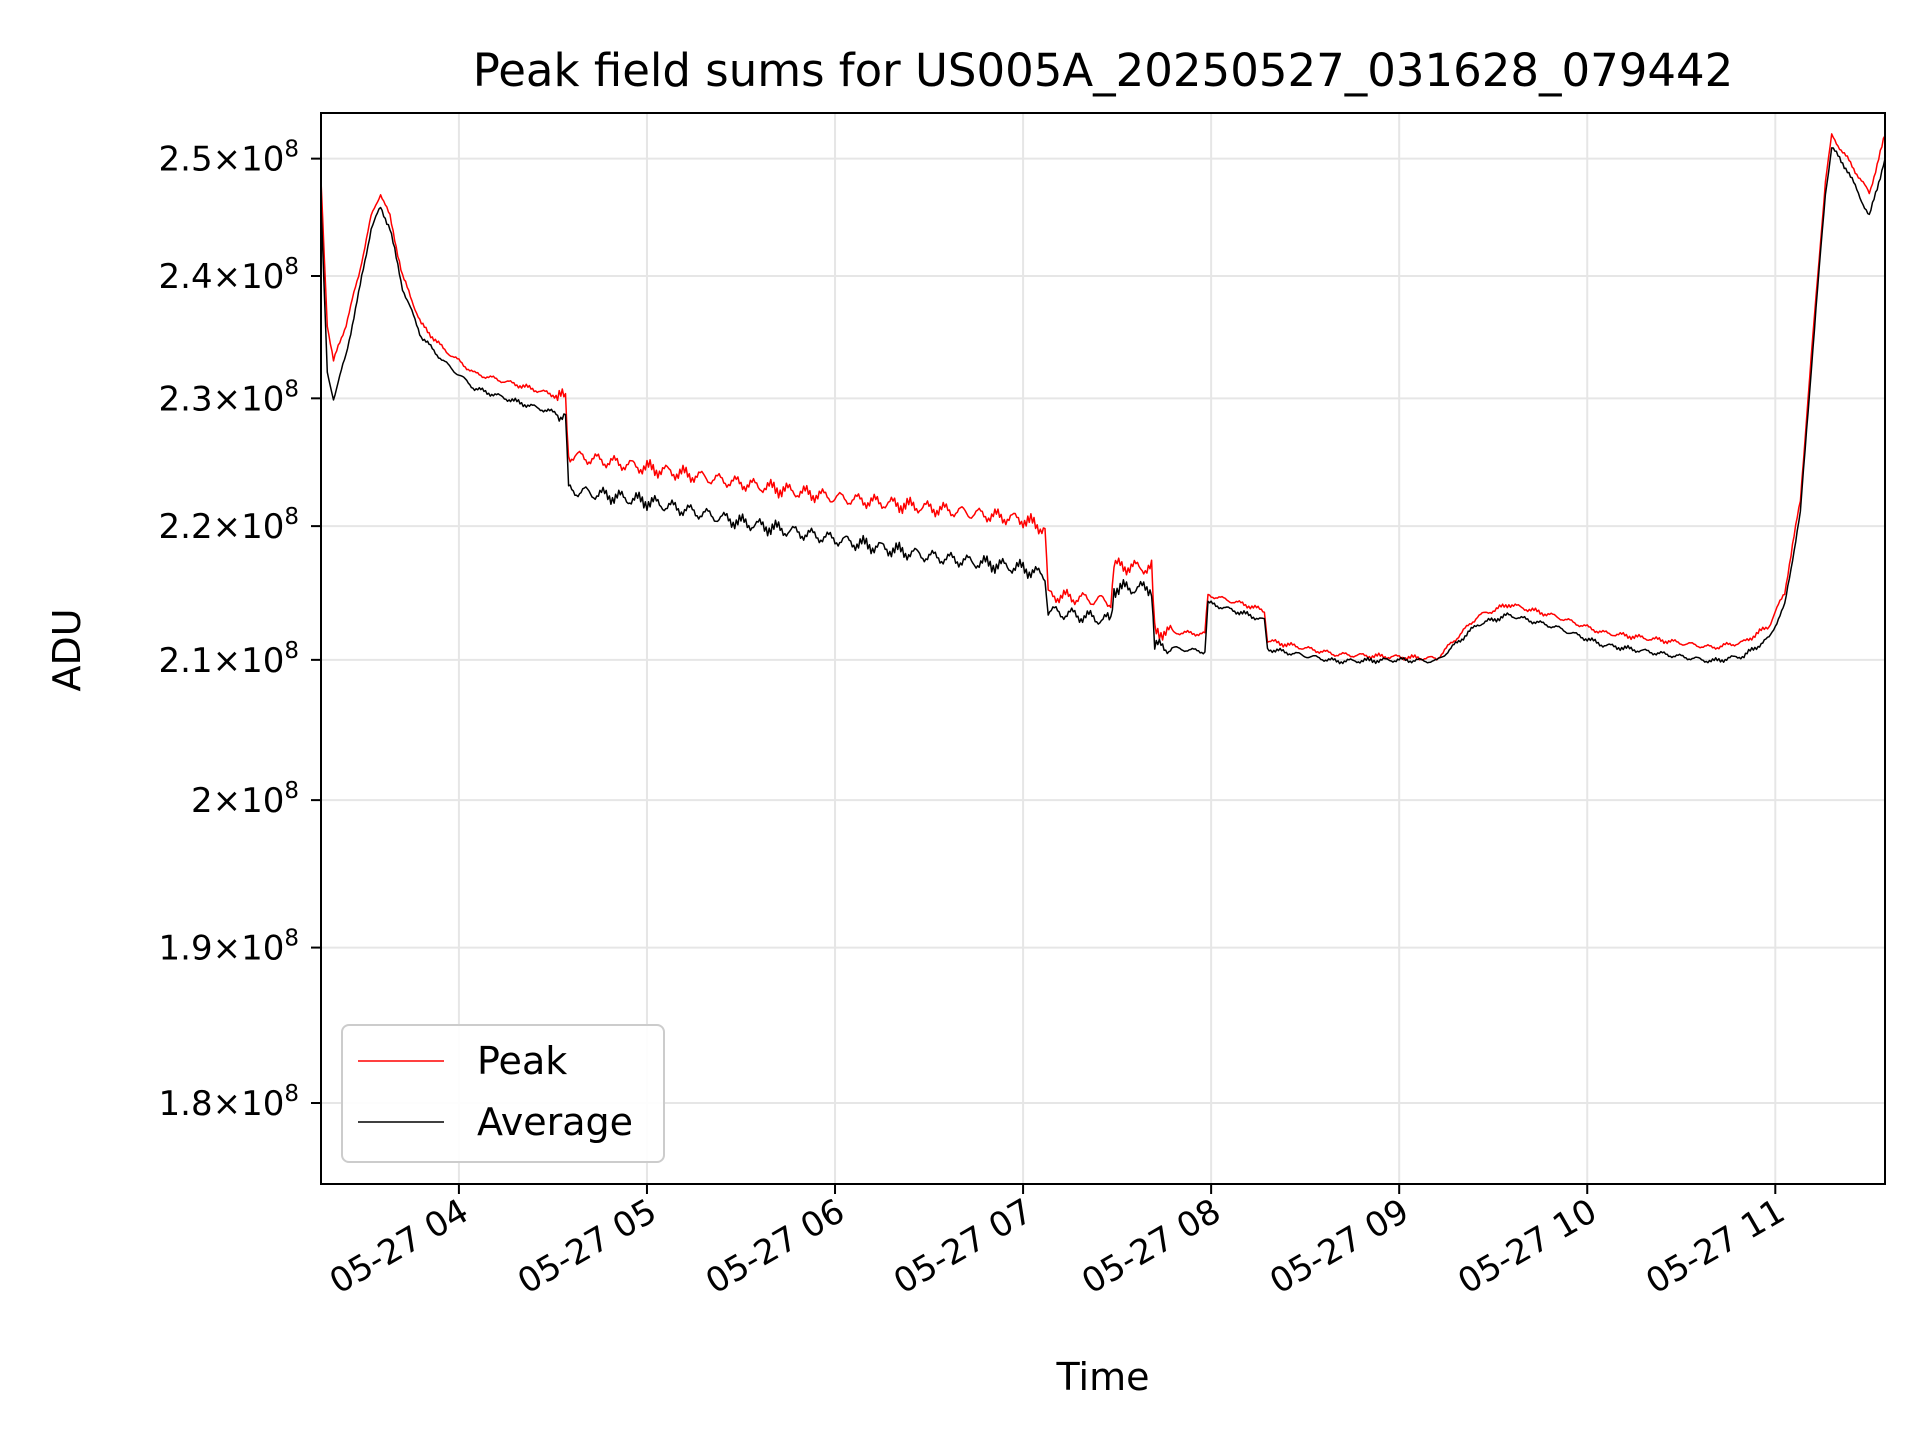  I want to click on y-tick-label: 1.9×108, so click(229, 947).